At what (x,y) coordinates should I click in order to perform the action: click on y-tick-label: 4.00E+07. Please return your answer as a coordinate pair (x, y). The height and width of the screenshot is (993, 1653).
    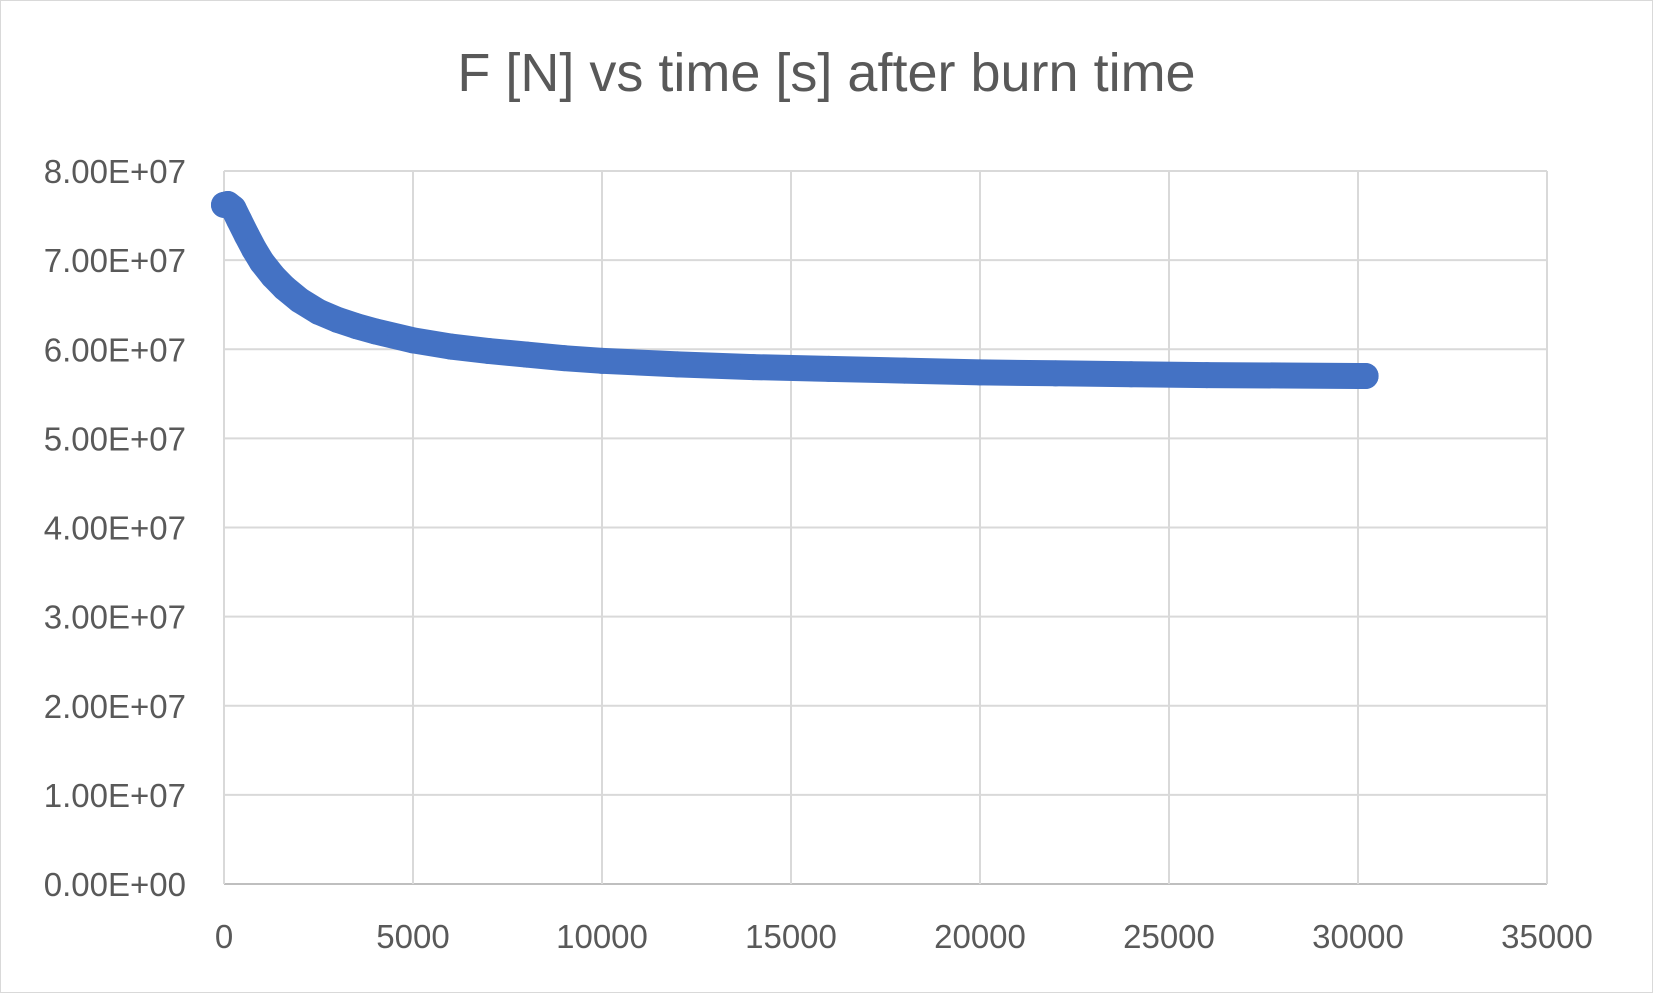
    Looking at the image, I should click on (115, 528).